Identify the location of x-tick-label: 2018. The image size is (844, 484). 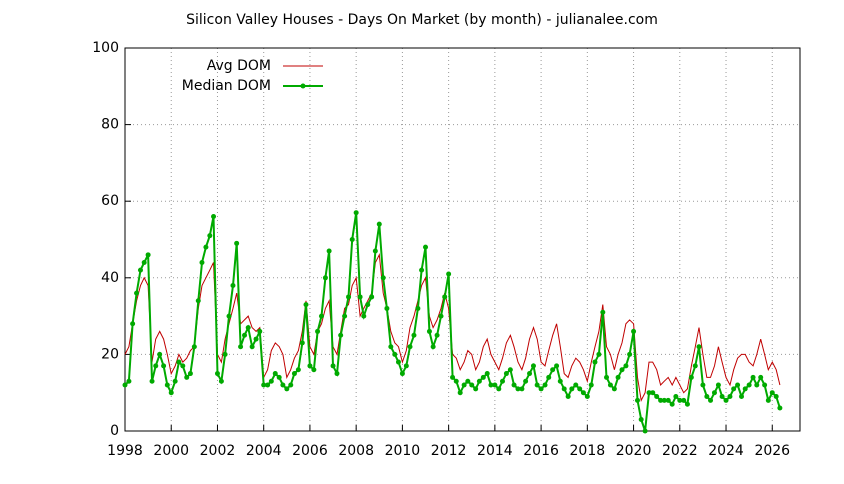
(588, 451).